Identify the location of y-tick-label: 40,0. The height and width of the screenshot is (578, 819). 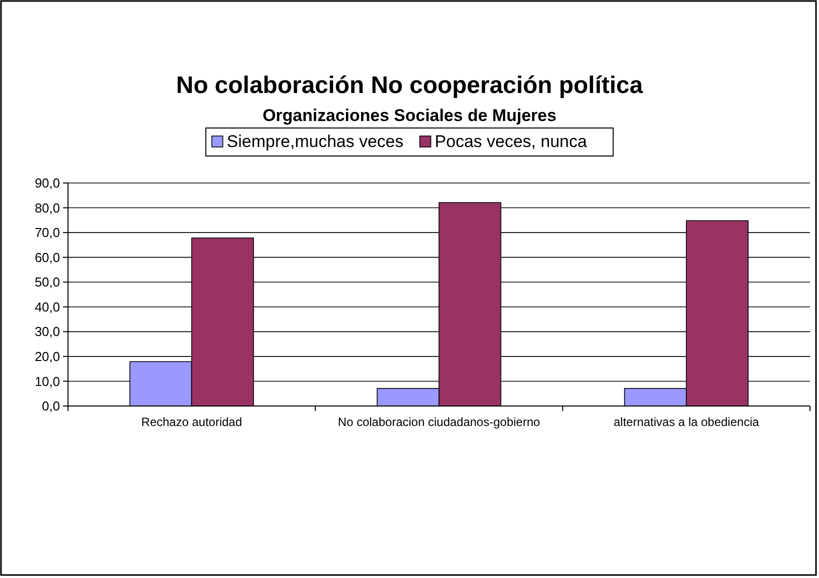
(47, 306).